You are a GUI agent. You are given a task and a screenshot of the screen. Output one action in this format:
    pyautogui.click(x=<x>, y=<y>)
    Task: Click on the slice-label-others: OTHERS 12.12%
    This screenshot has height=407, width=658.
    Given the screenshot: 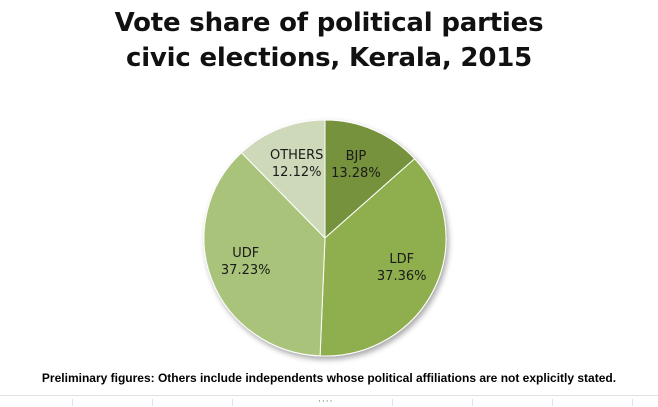 What is the action you would take?
    pyautogui.click(x=296, y=164)
    